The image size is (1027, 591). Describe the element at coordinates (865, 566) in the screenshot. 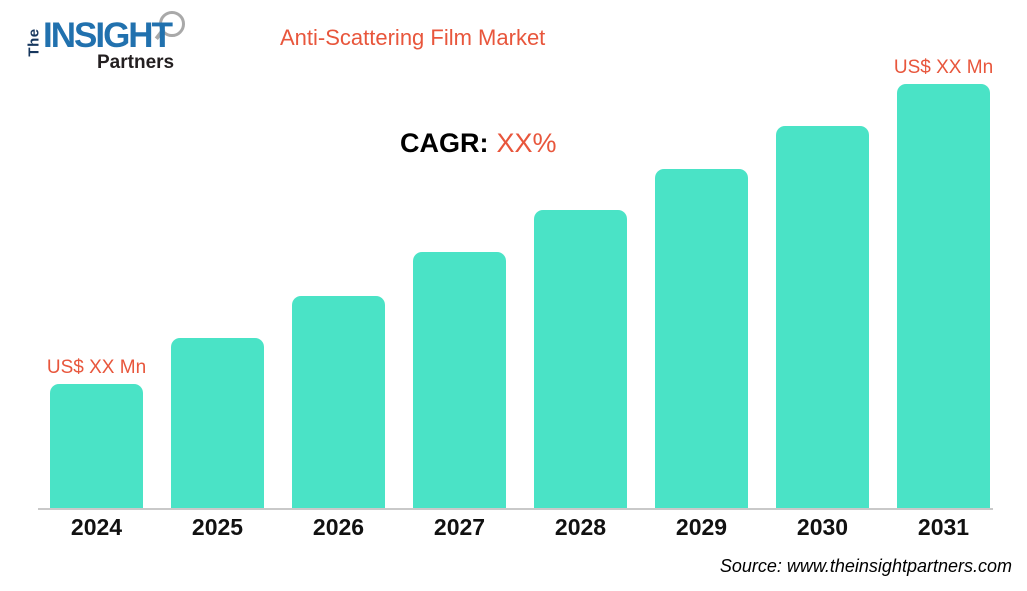

I see `source-text: Source: www.theinsightpartners.com` at that location.